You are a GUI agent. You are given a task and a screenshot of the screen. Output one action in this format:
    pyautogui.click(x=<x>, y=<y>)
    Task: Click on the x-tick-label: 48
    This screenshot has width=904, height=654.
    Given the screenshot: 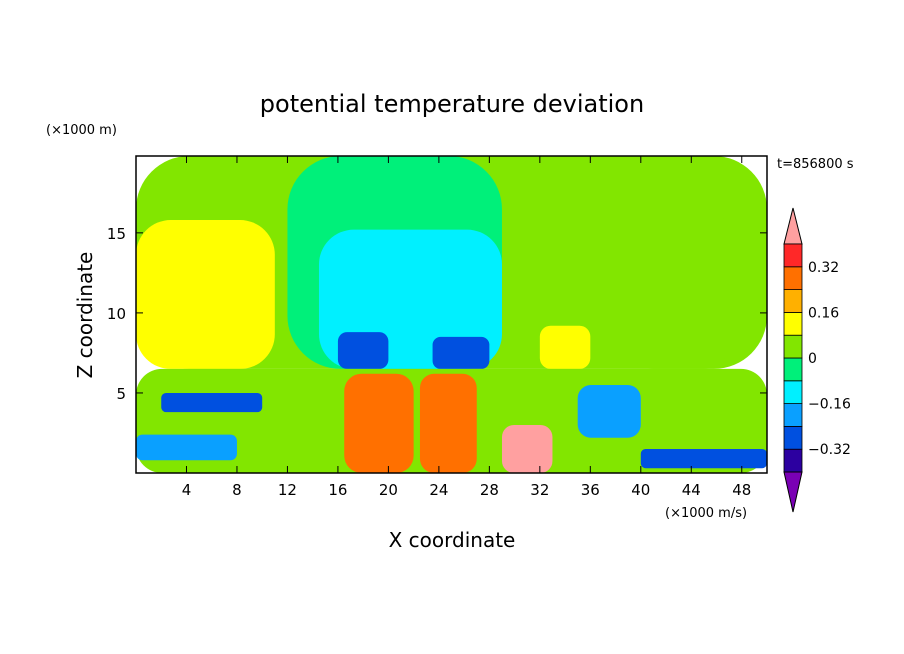 What is the action you would take?
    pyautogui.click(x=741, y=490)
    